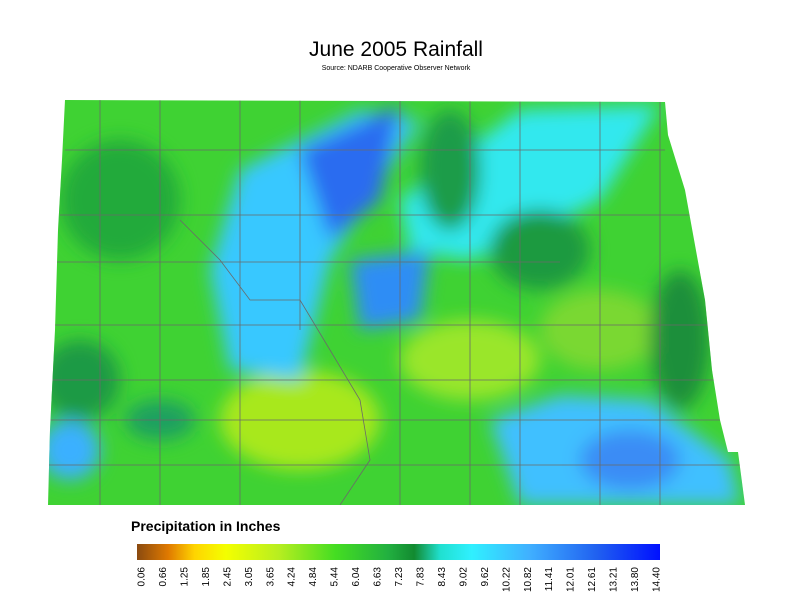 This screenshot has height=612, width=792. What do you see at coordinates (592, 579) in the screenshot?
I see `legend-tick-label: 12.61` at bounding box center [592, 579].